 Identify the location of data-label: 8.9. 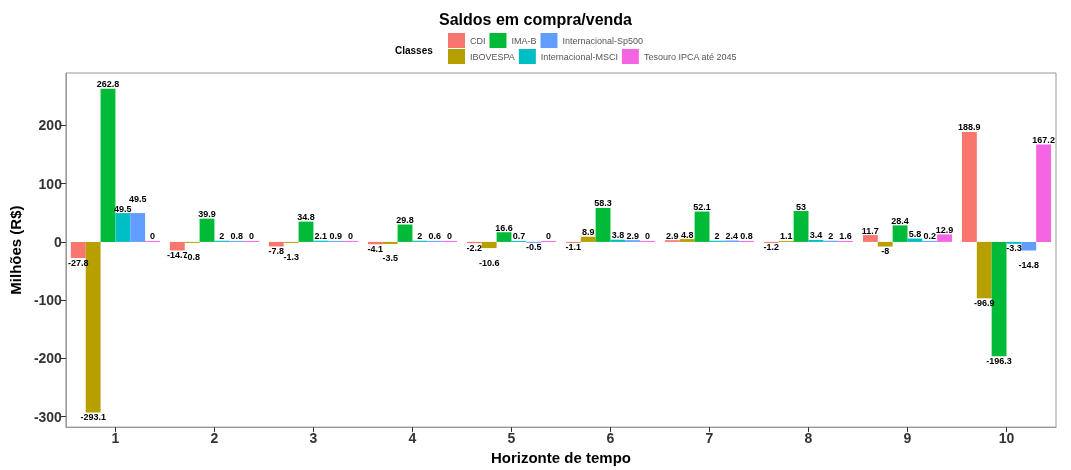
(588, 232).